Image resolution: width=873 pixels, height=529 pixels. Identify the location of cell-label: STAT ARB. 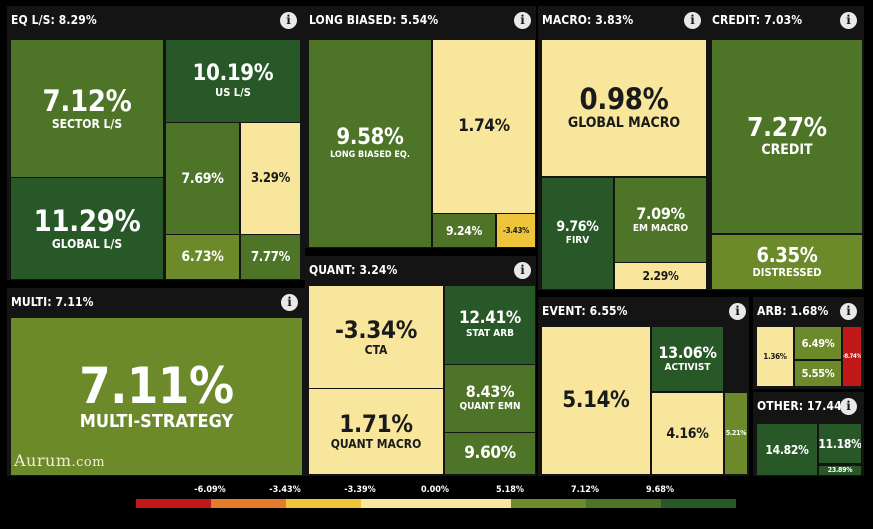
(490, 334).